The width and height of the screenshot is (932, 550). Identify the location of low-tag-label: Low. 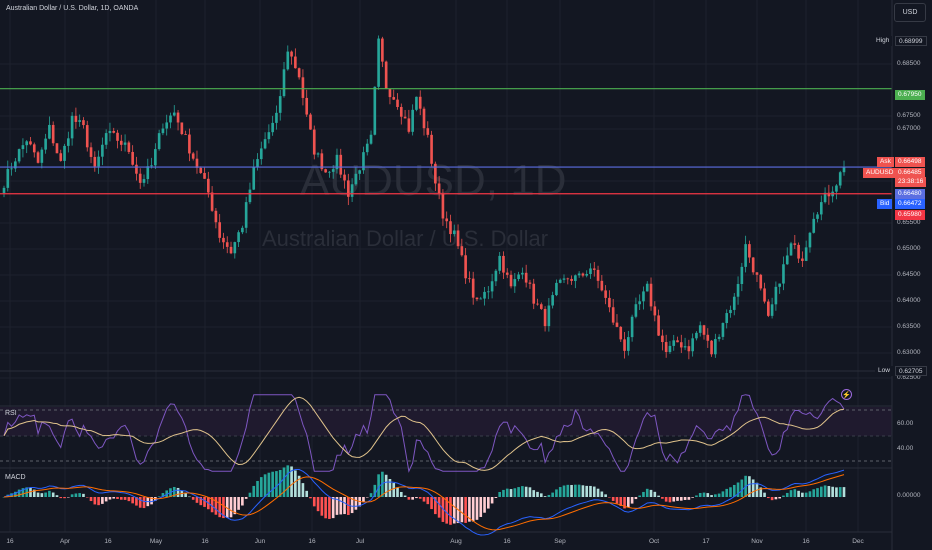
(884, 371).